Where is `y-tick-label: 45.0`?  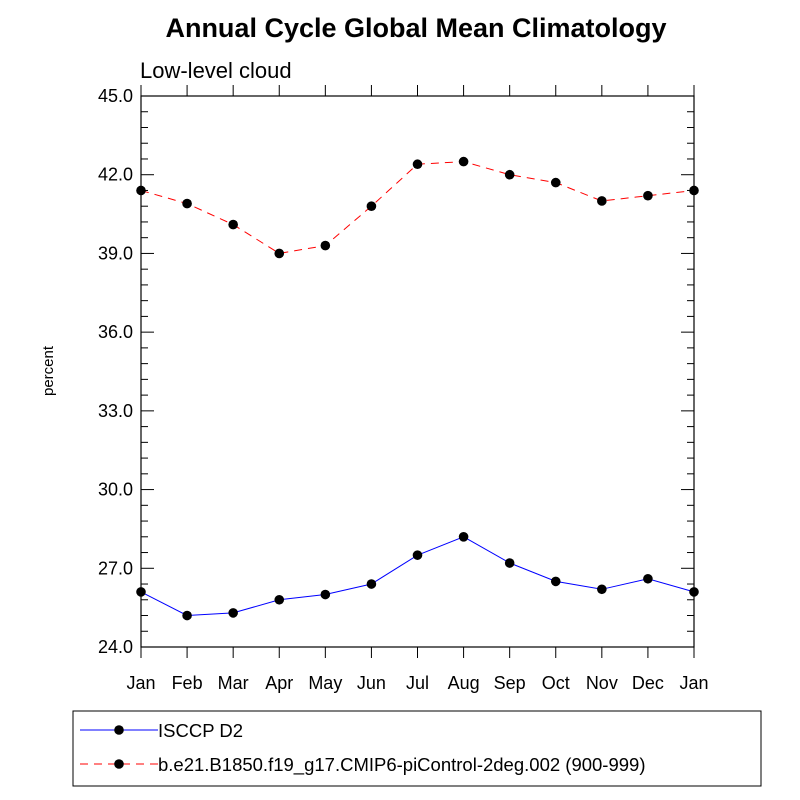 y-tick-label: 45.0 is located at coordinates (115, 96).